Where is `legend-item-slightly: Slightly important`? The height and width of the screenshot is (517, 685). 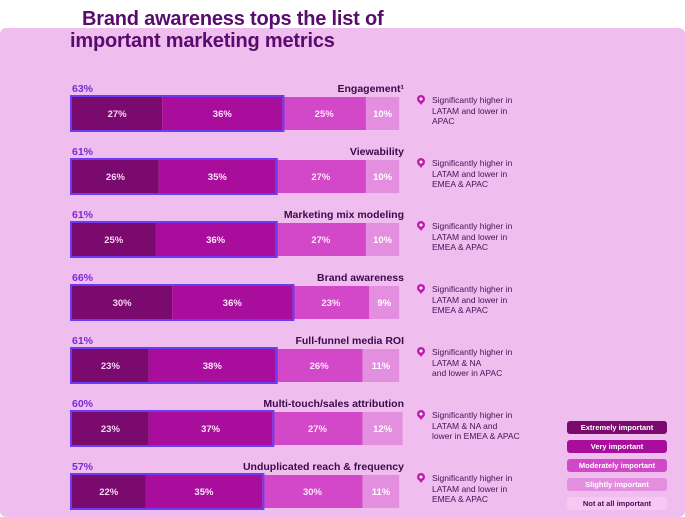
legend-item-slightly: Slightly important is located at coordinates (617, 484).